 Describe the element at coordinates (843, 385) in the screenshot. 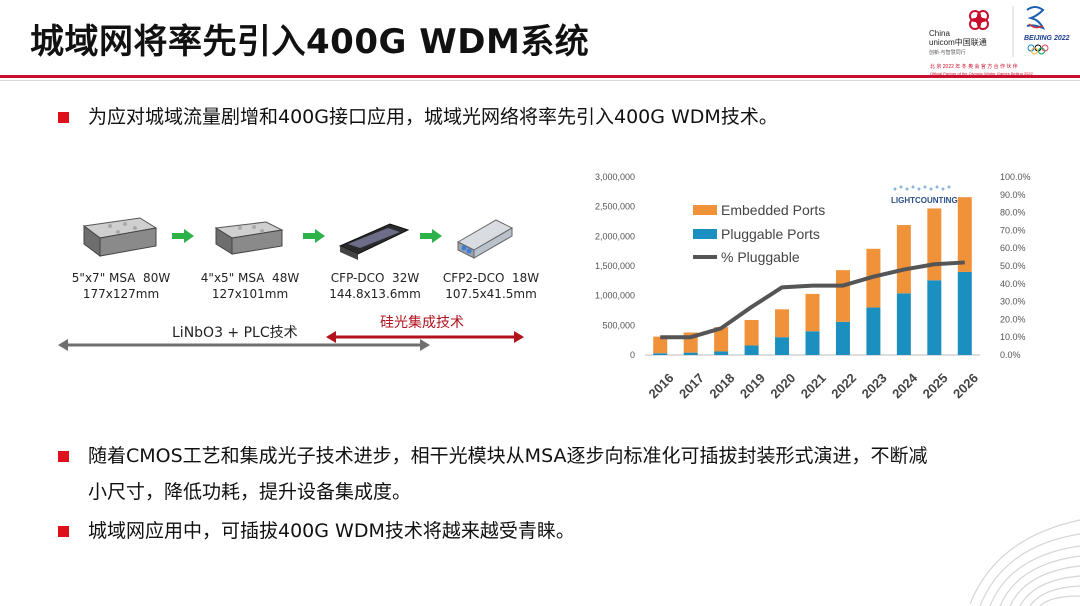

I see `x-tick-label: 2022` at that location.